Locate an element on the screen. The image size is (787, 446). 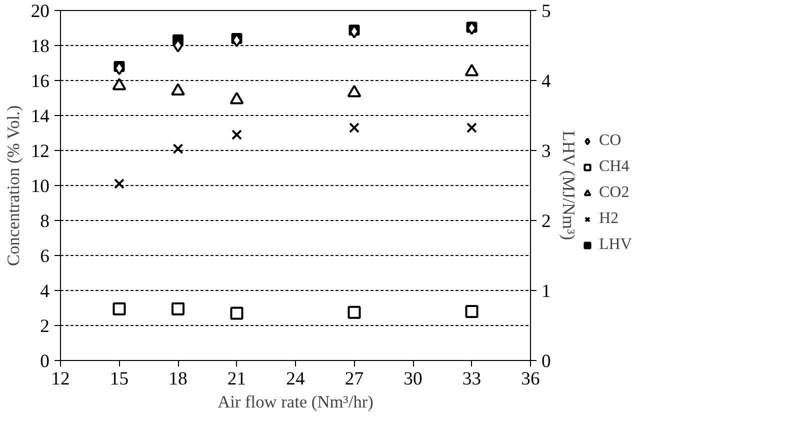
y-tick-label: 18 is located at coordinates (40, 46).